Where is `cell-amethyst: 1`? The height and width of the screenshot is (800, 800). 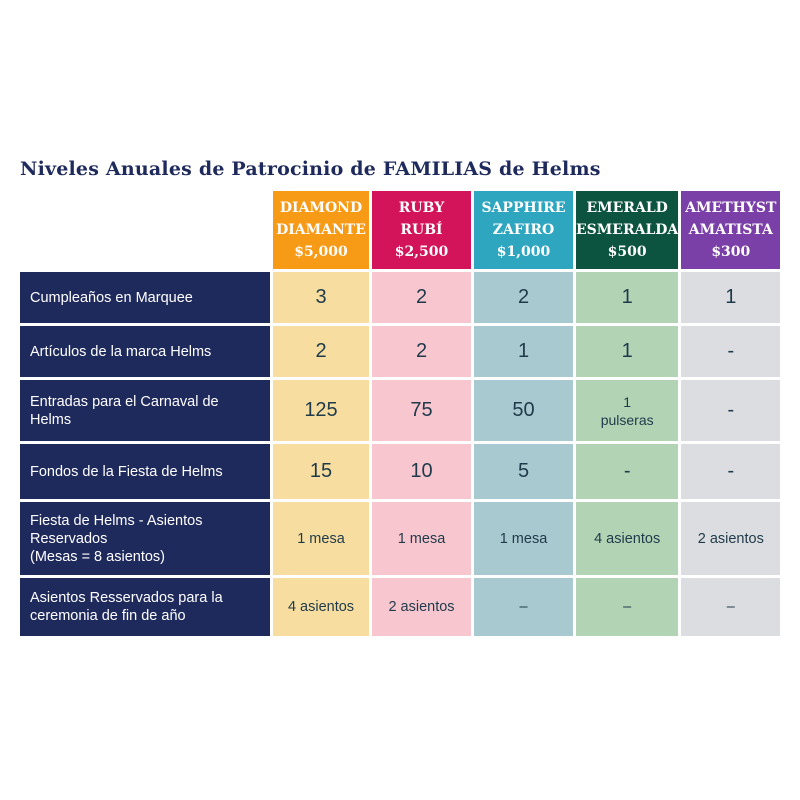 cell-amethyst: 1 is located at coordinates (731, 297).